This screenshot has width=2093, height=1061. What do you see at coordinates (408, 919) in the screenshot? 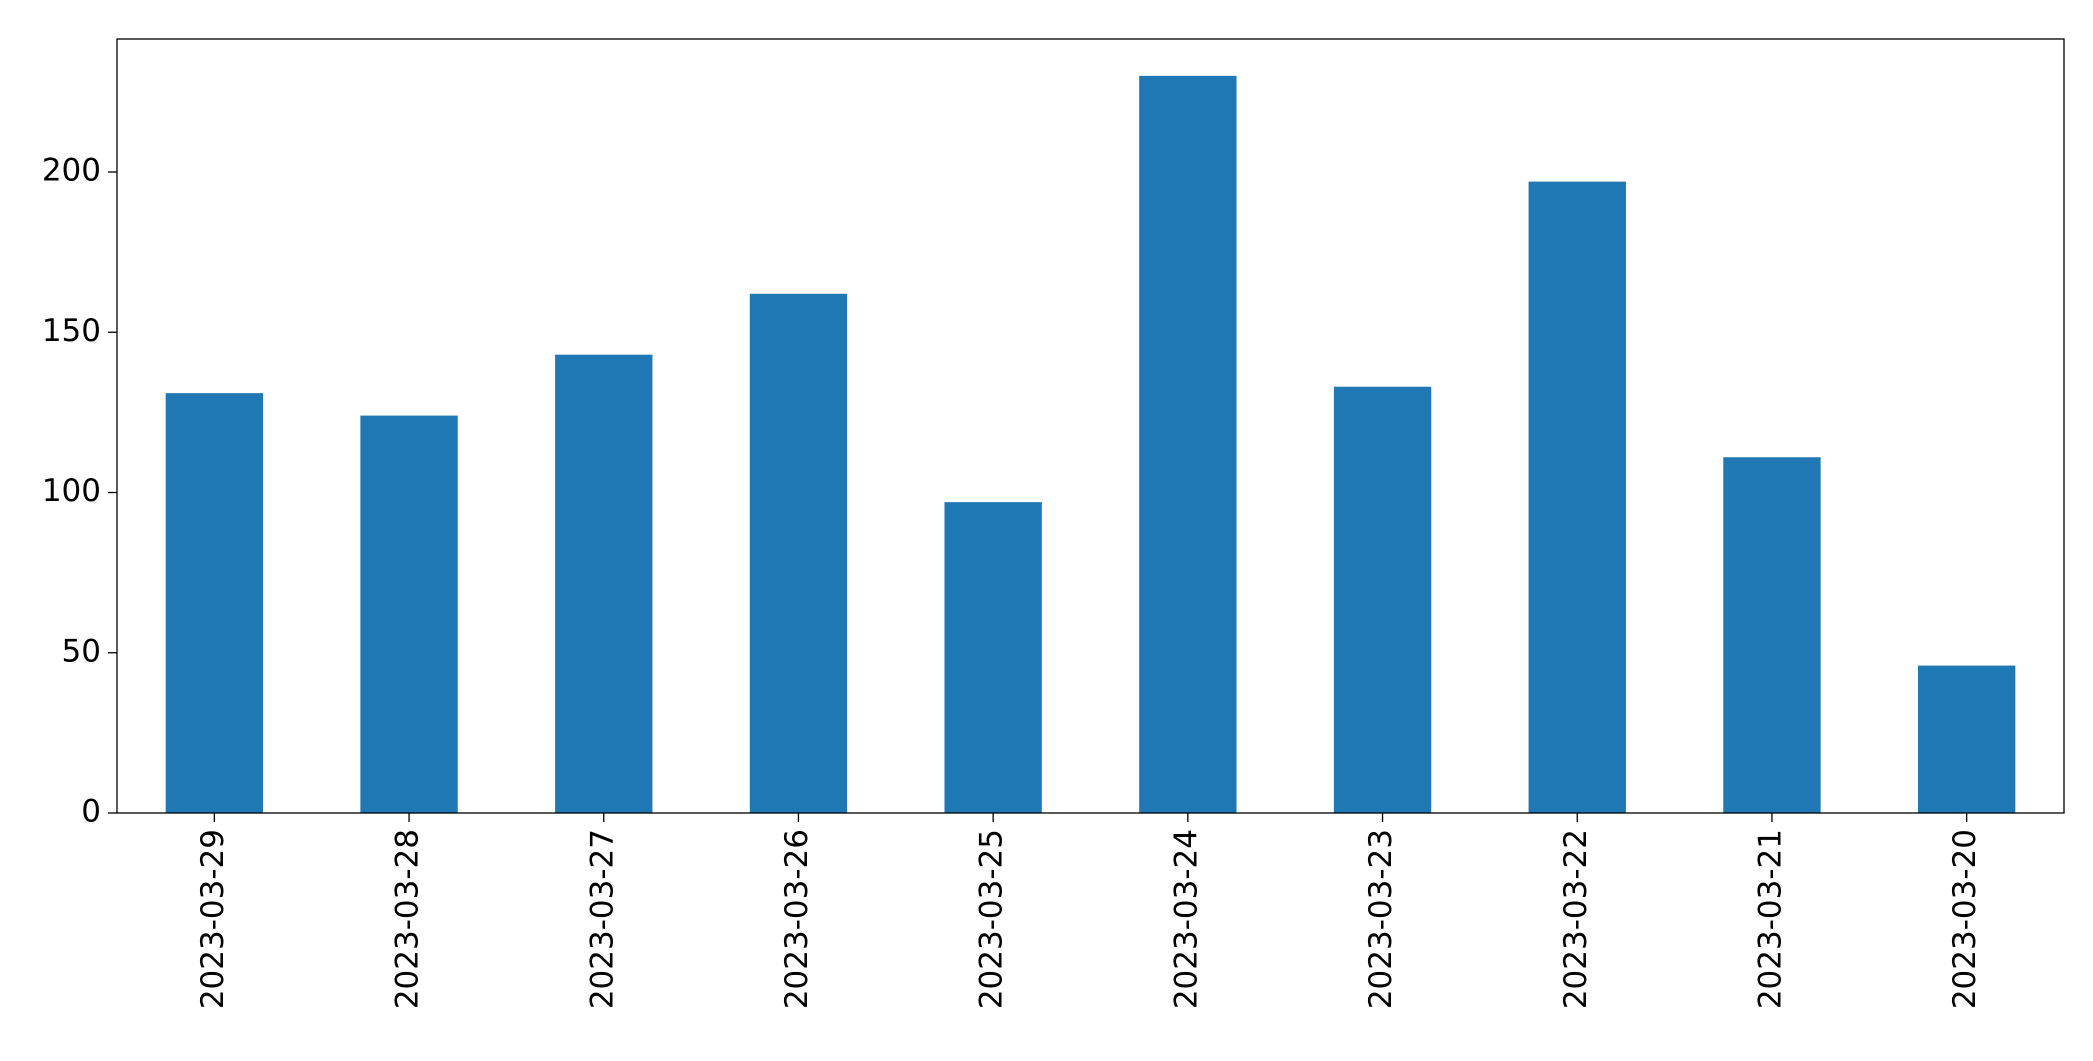
I see `x-tick-label: 2023-03-28` at bounding box center [408, 919].